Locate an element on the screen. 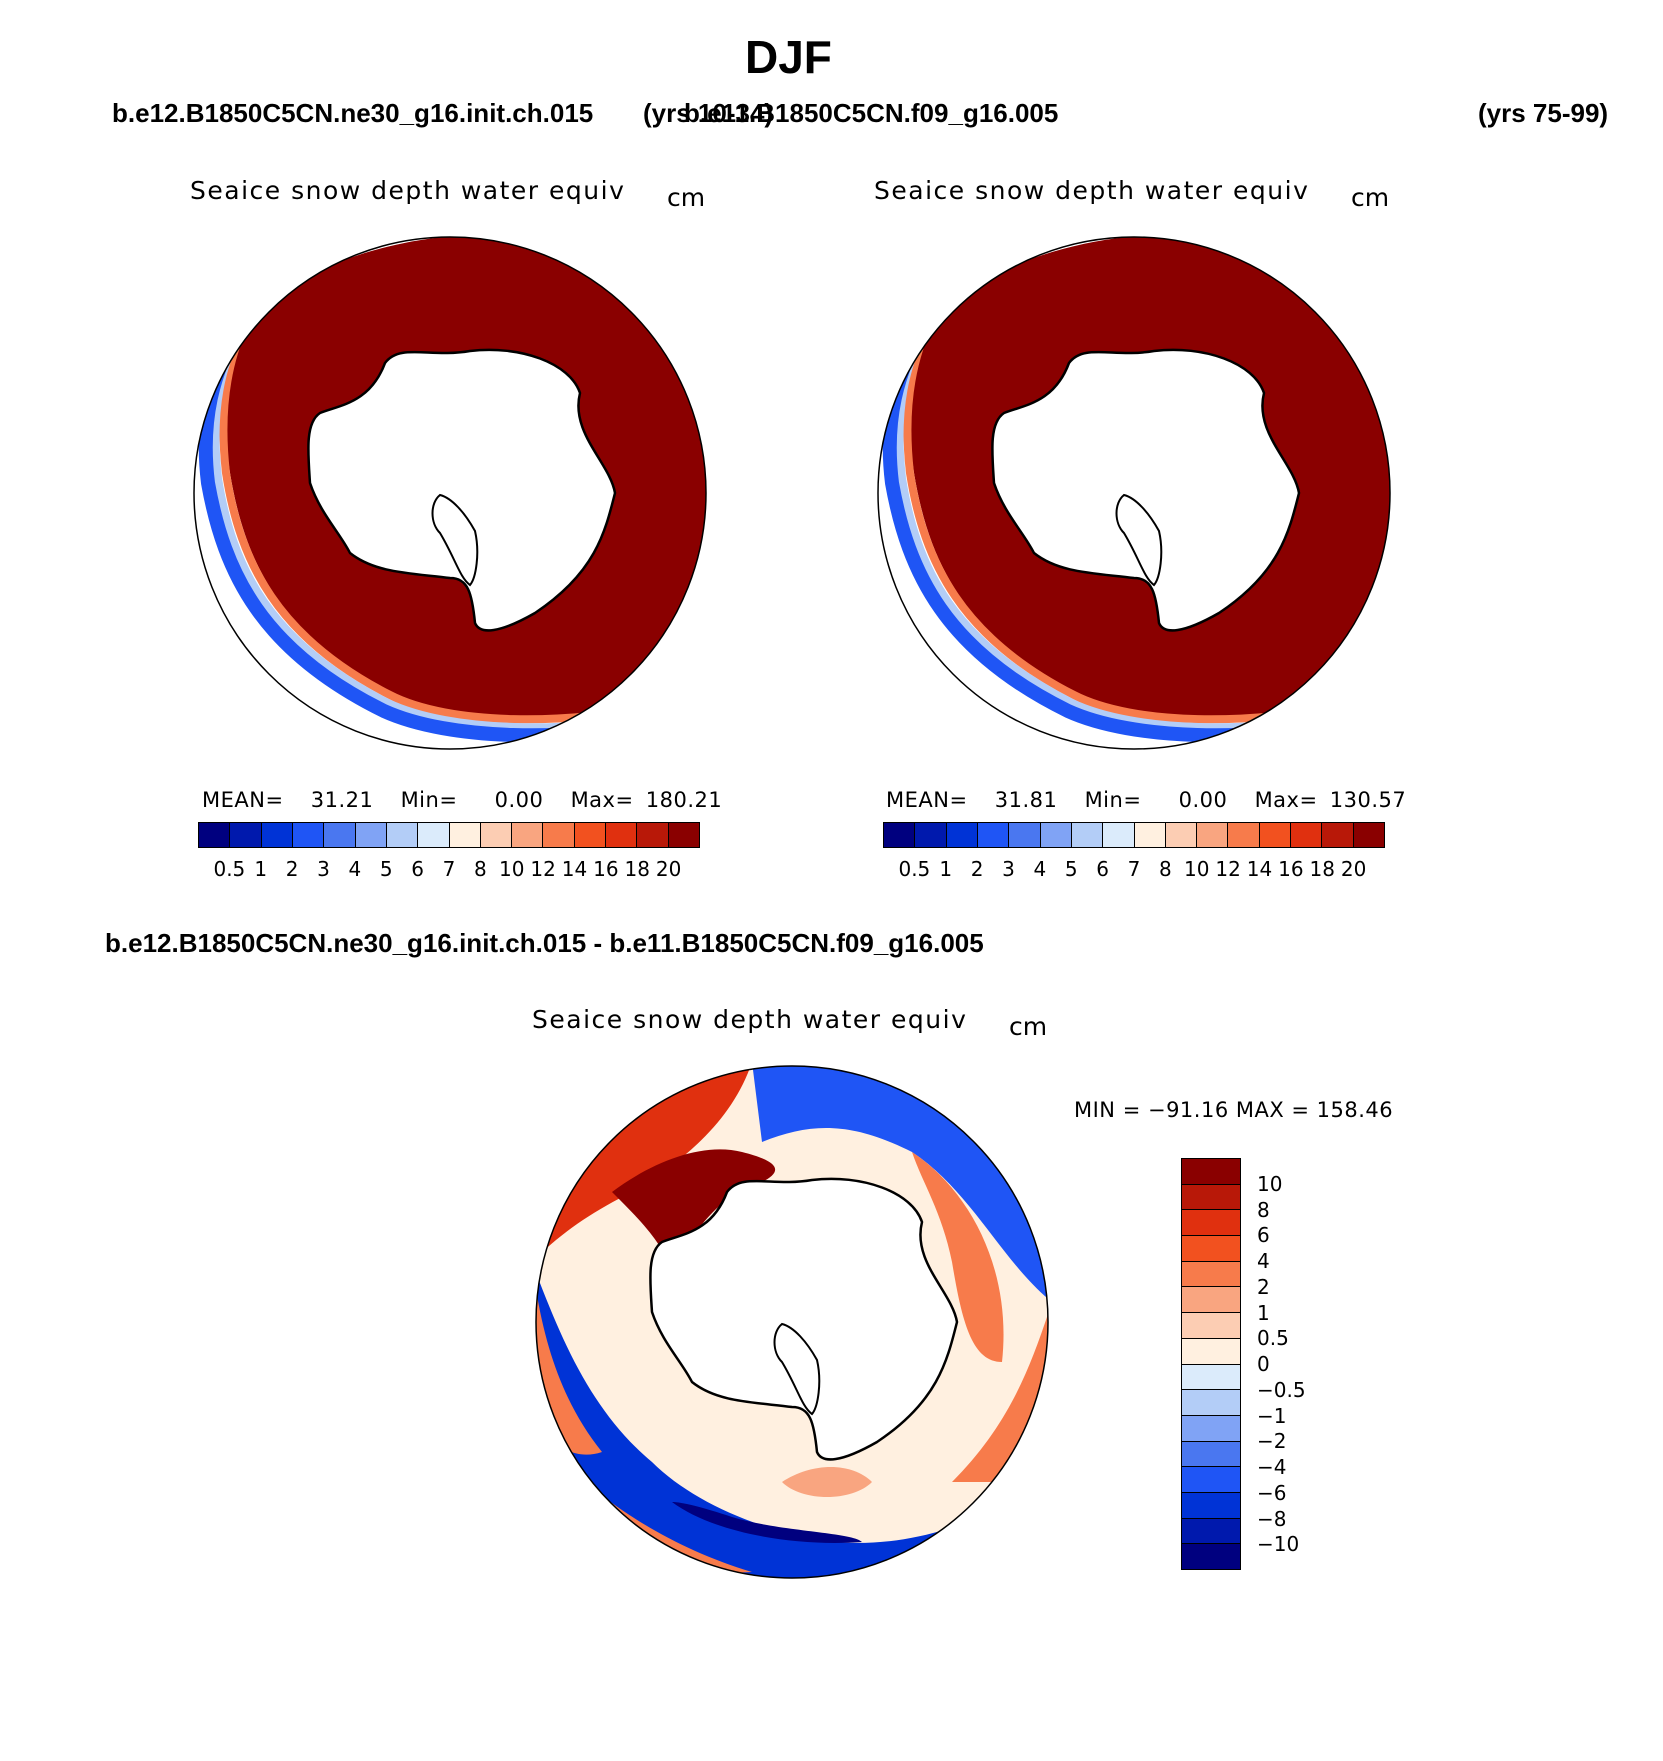 The width and height of the screenshot is (1663, 1761). panel1-max-label: Max= is located at coordinates (602, 800).